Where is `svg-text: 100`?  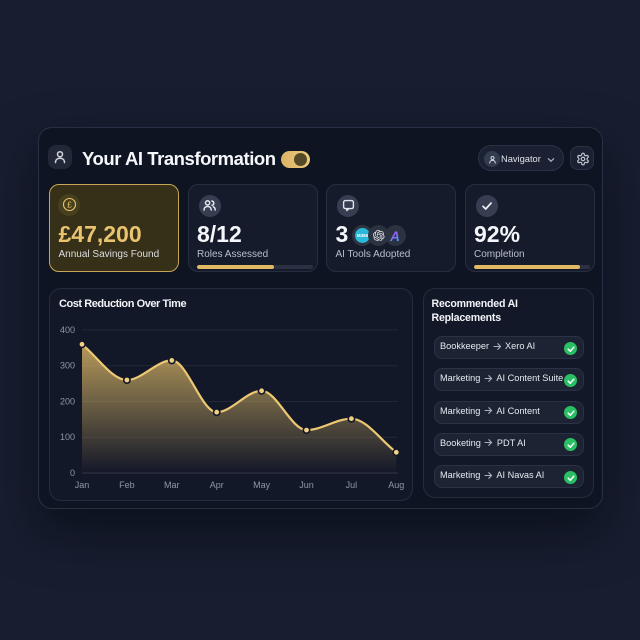 svg-text: 100 is located at coordinates (67, 437).